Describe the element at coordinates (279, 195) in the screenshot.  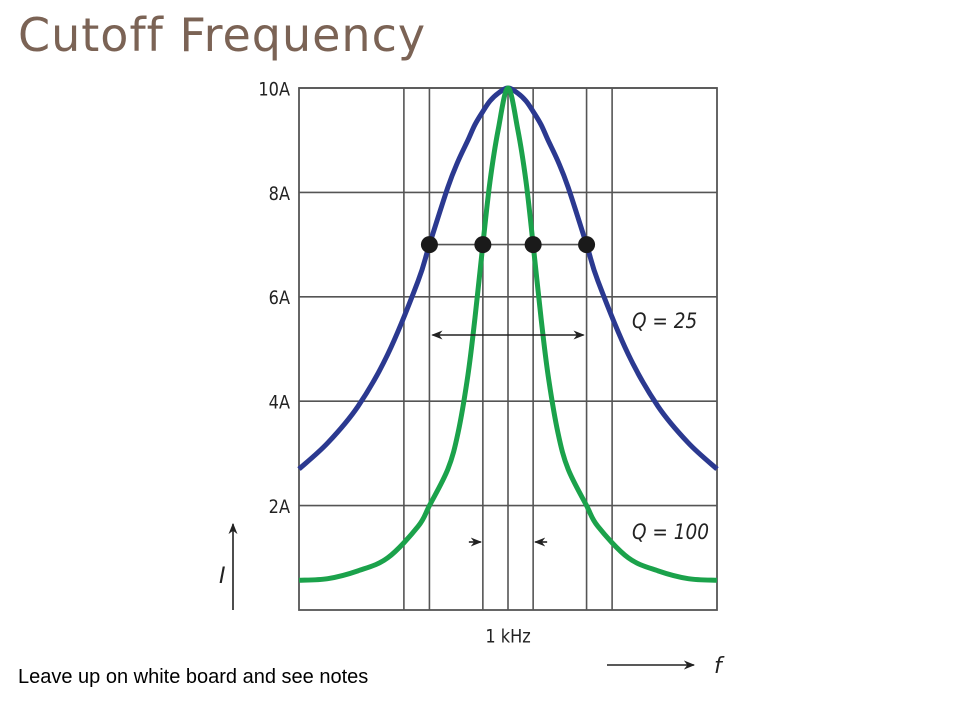
I see `y-tick-label: 8A` at that location.